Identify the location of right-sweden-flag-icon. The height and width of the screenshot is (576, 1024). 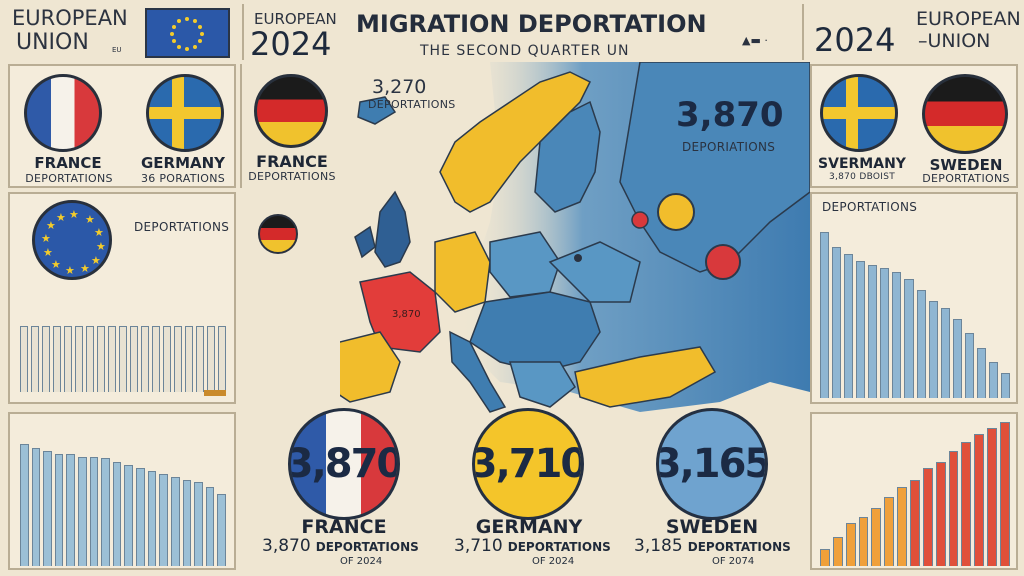
(859, 113).